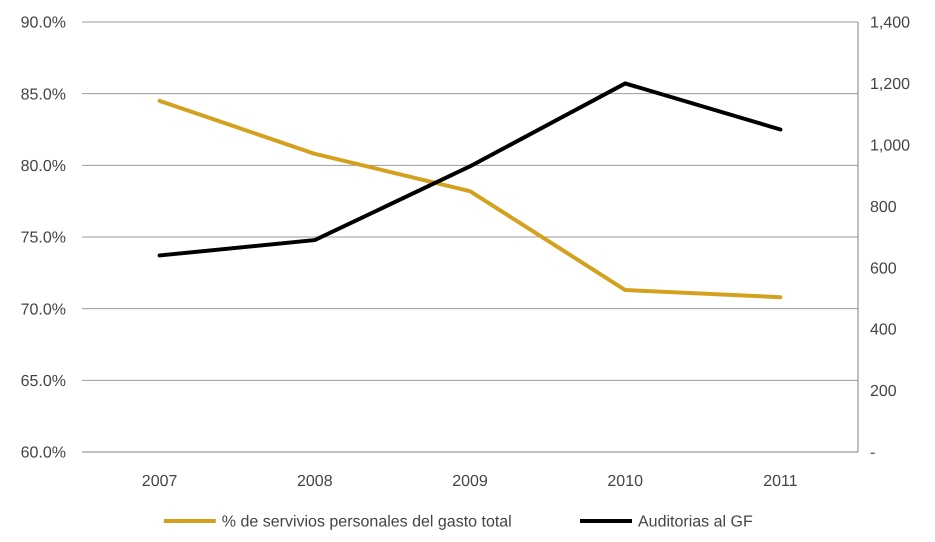  What do you see at coordinates (883, 330) in the screenshot?
I see `y2-tick-label: 400` at bounding box center [883, 330].